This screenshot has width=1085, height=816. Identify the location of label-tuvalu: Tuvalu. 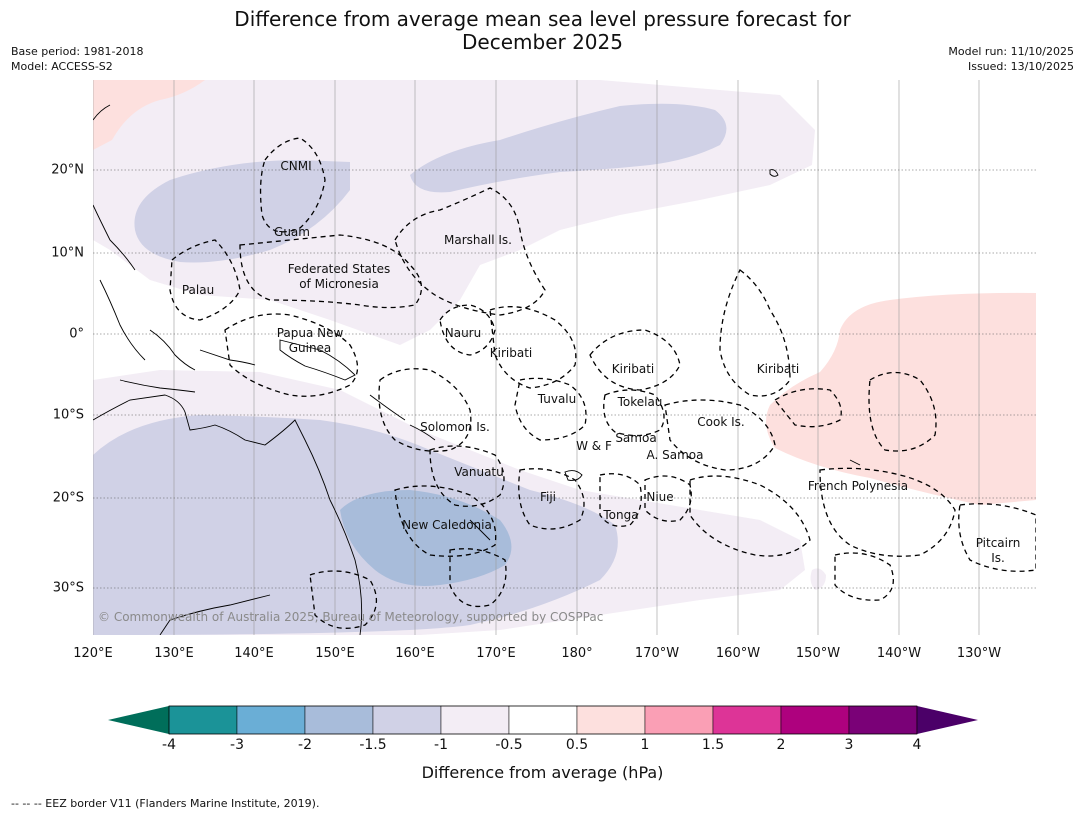
(557, 399).